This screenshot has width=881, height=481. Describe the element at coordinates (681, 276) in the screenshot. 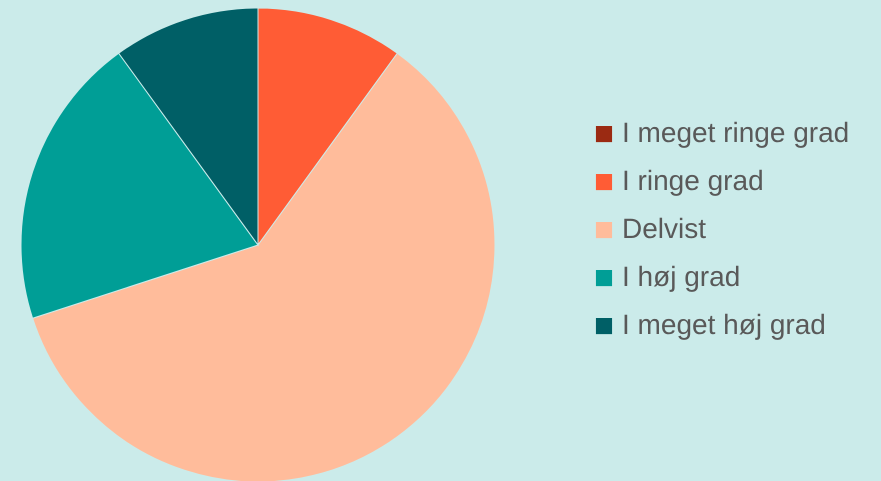

I see `legend-label: I høj grad` at that location.